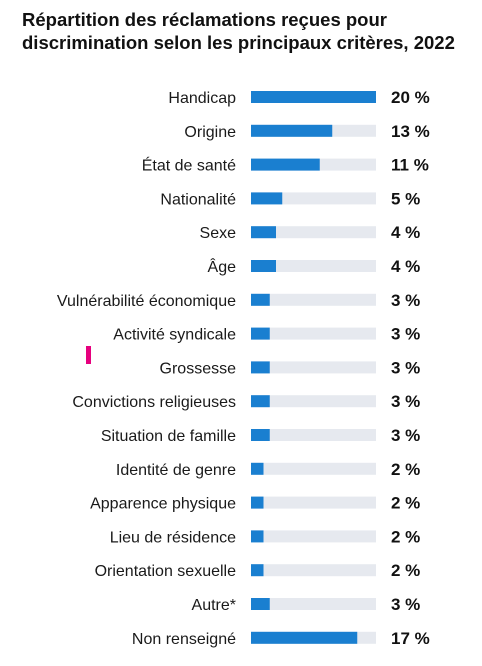 This screenshot has width=482, height=666. What do you see at coordinates (218, 233) in the screenshot?
I see `category-label: Sexe` at bounding box center [218, 233].